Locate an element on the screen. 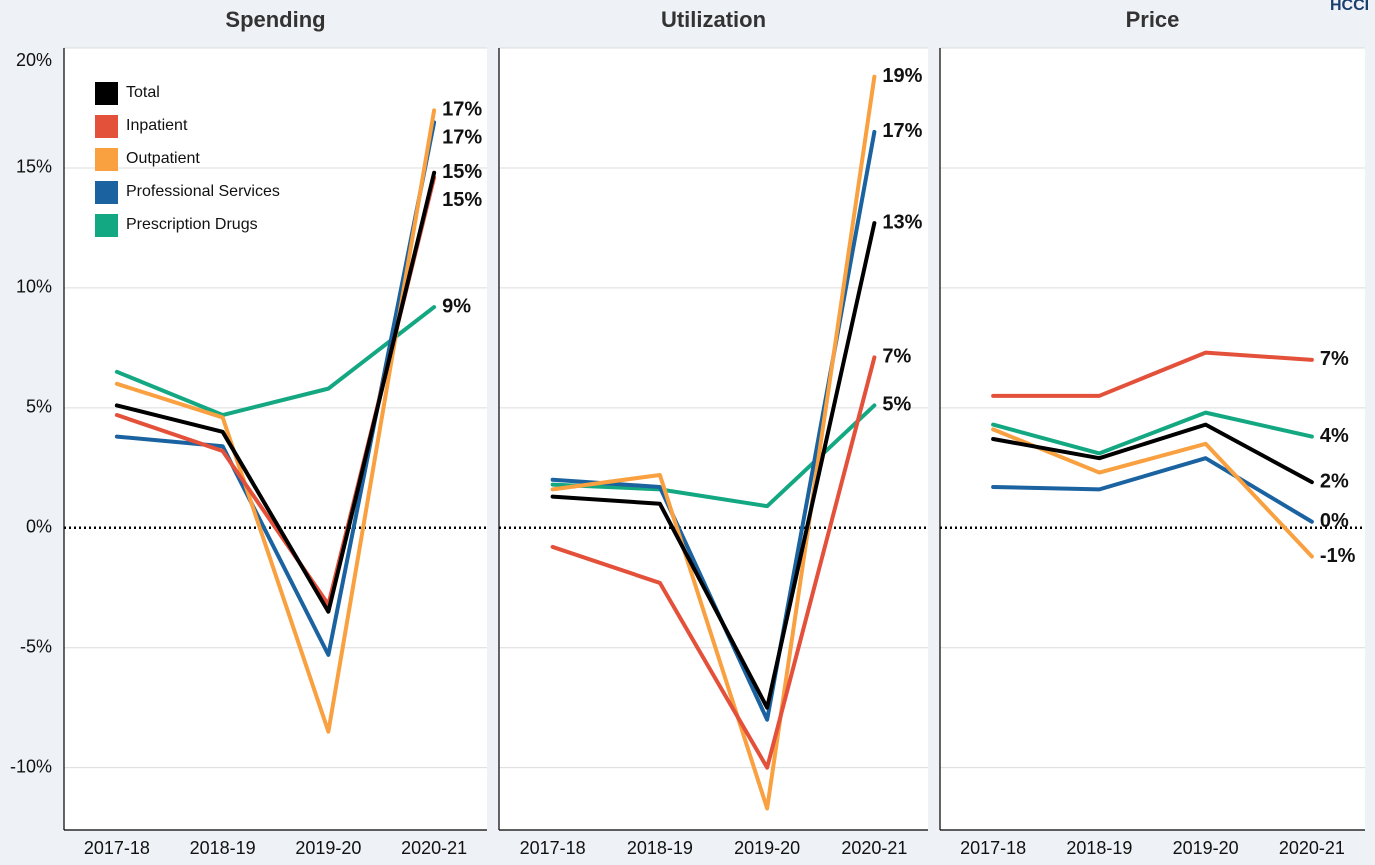 The width and height of the screenshot is (1375, 865). y-tick-label: 0% is located at coordinates (39, 527).